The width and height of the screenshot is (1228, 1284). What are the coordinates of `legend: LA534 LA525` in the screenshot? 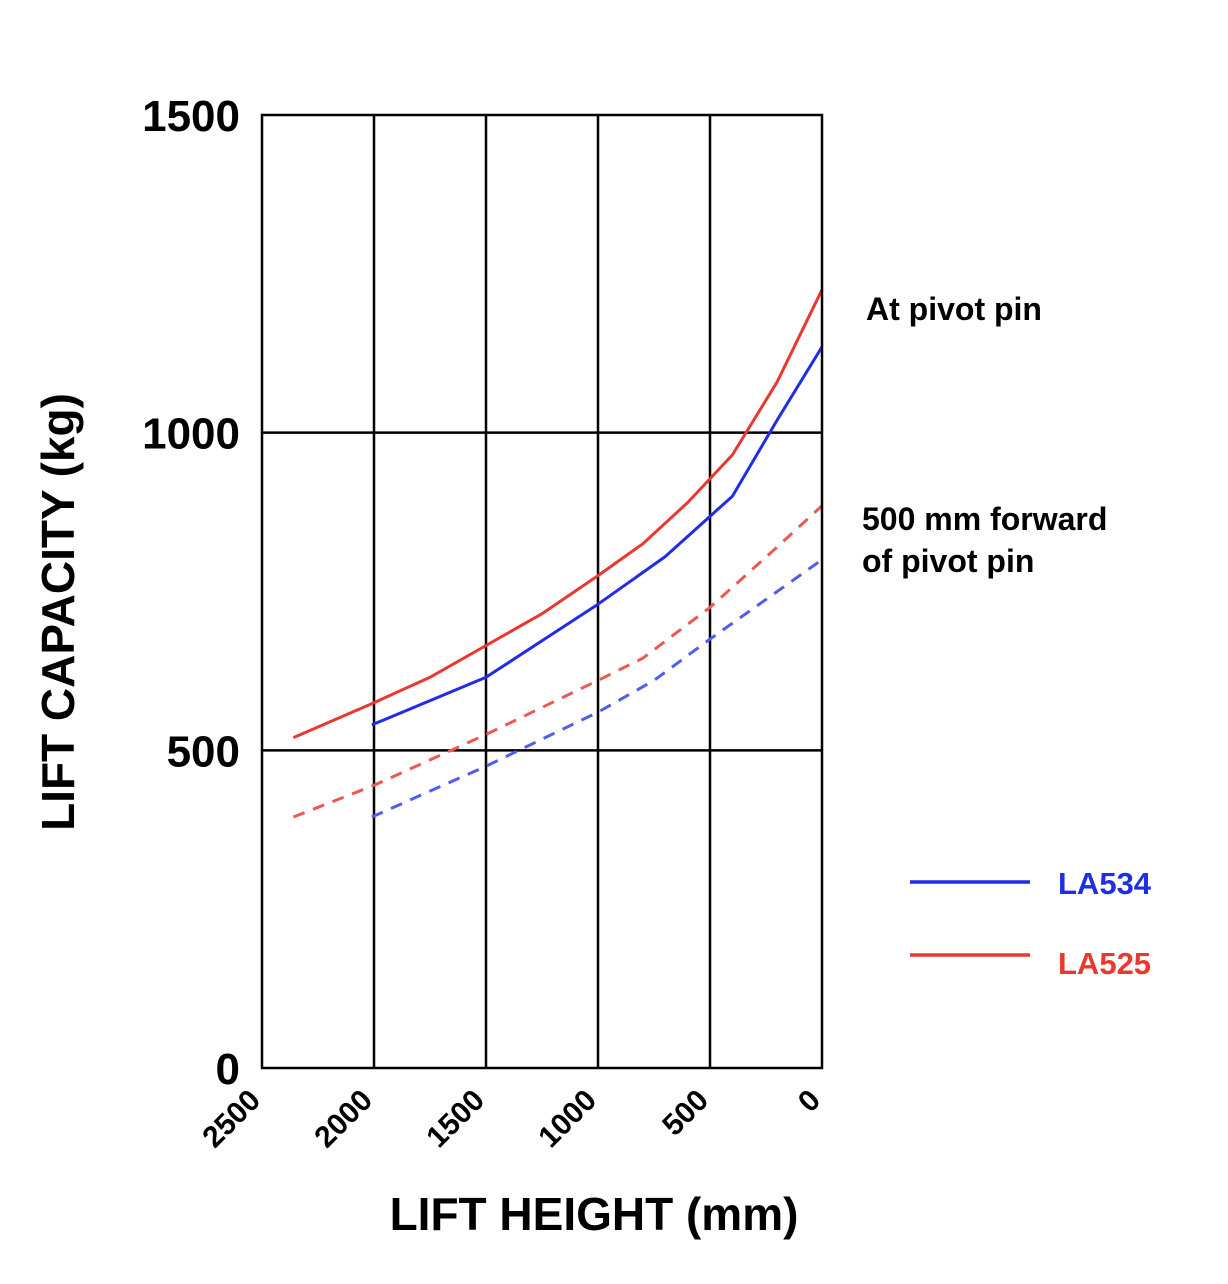 It's located at (1031, 923).